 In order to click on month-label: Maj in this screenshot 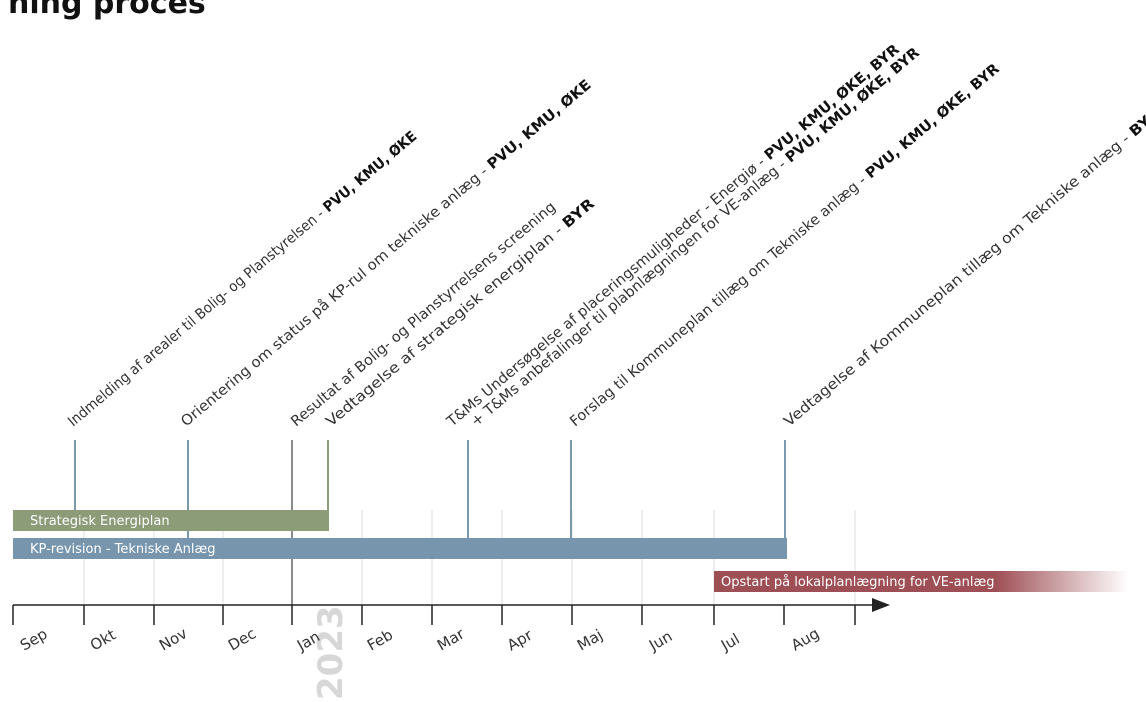, I will do `click(590, 640)`.